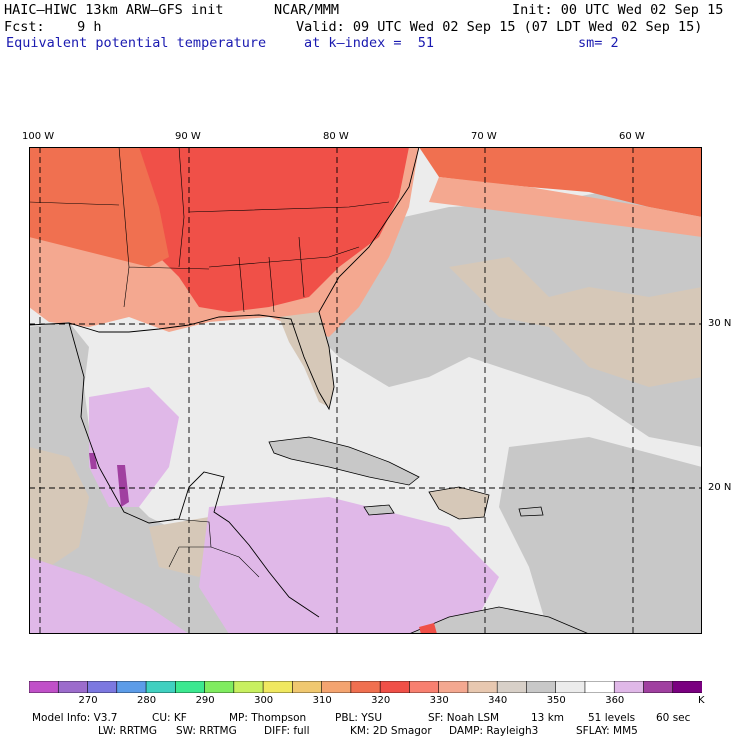  Describe the element at coordinates (464, 718) in the screenshot. I see `footer-sf: SF: Noah LSM` at that location.